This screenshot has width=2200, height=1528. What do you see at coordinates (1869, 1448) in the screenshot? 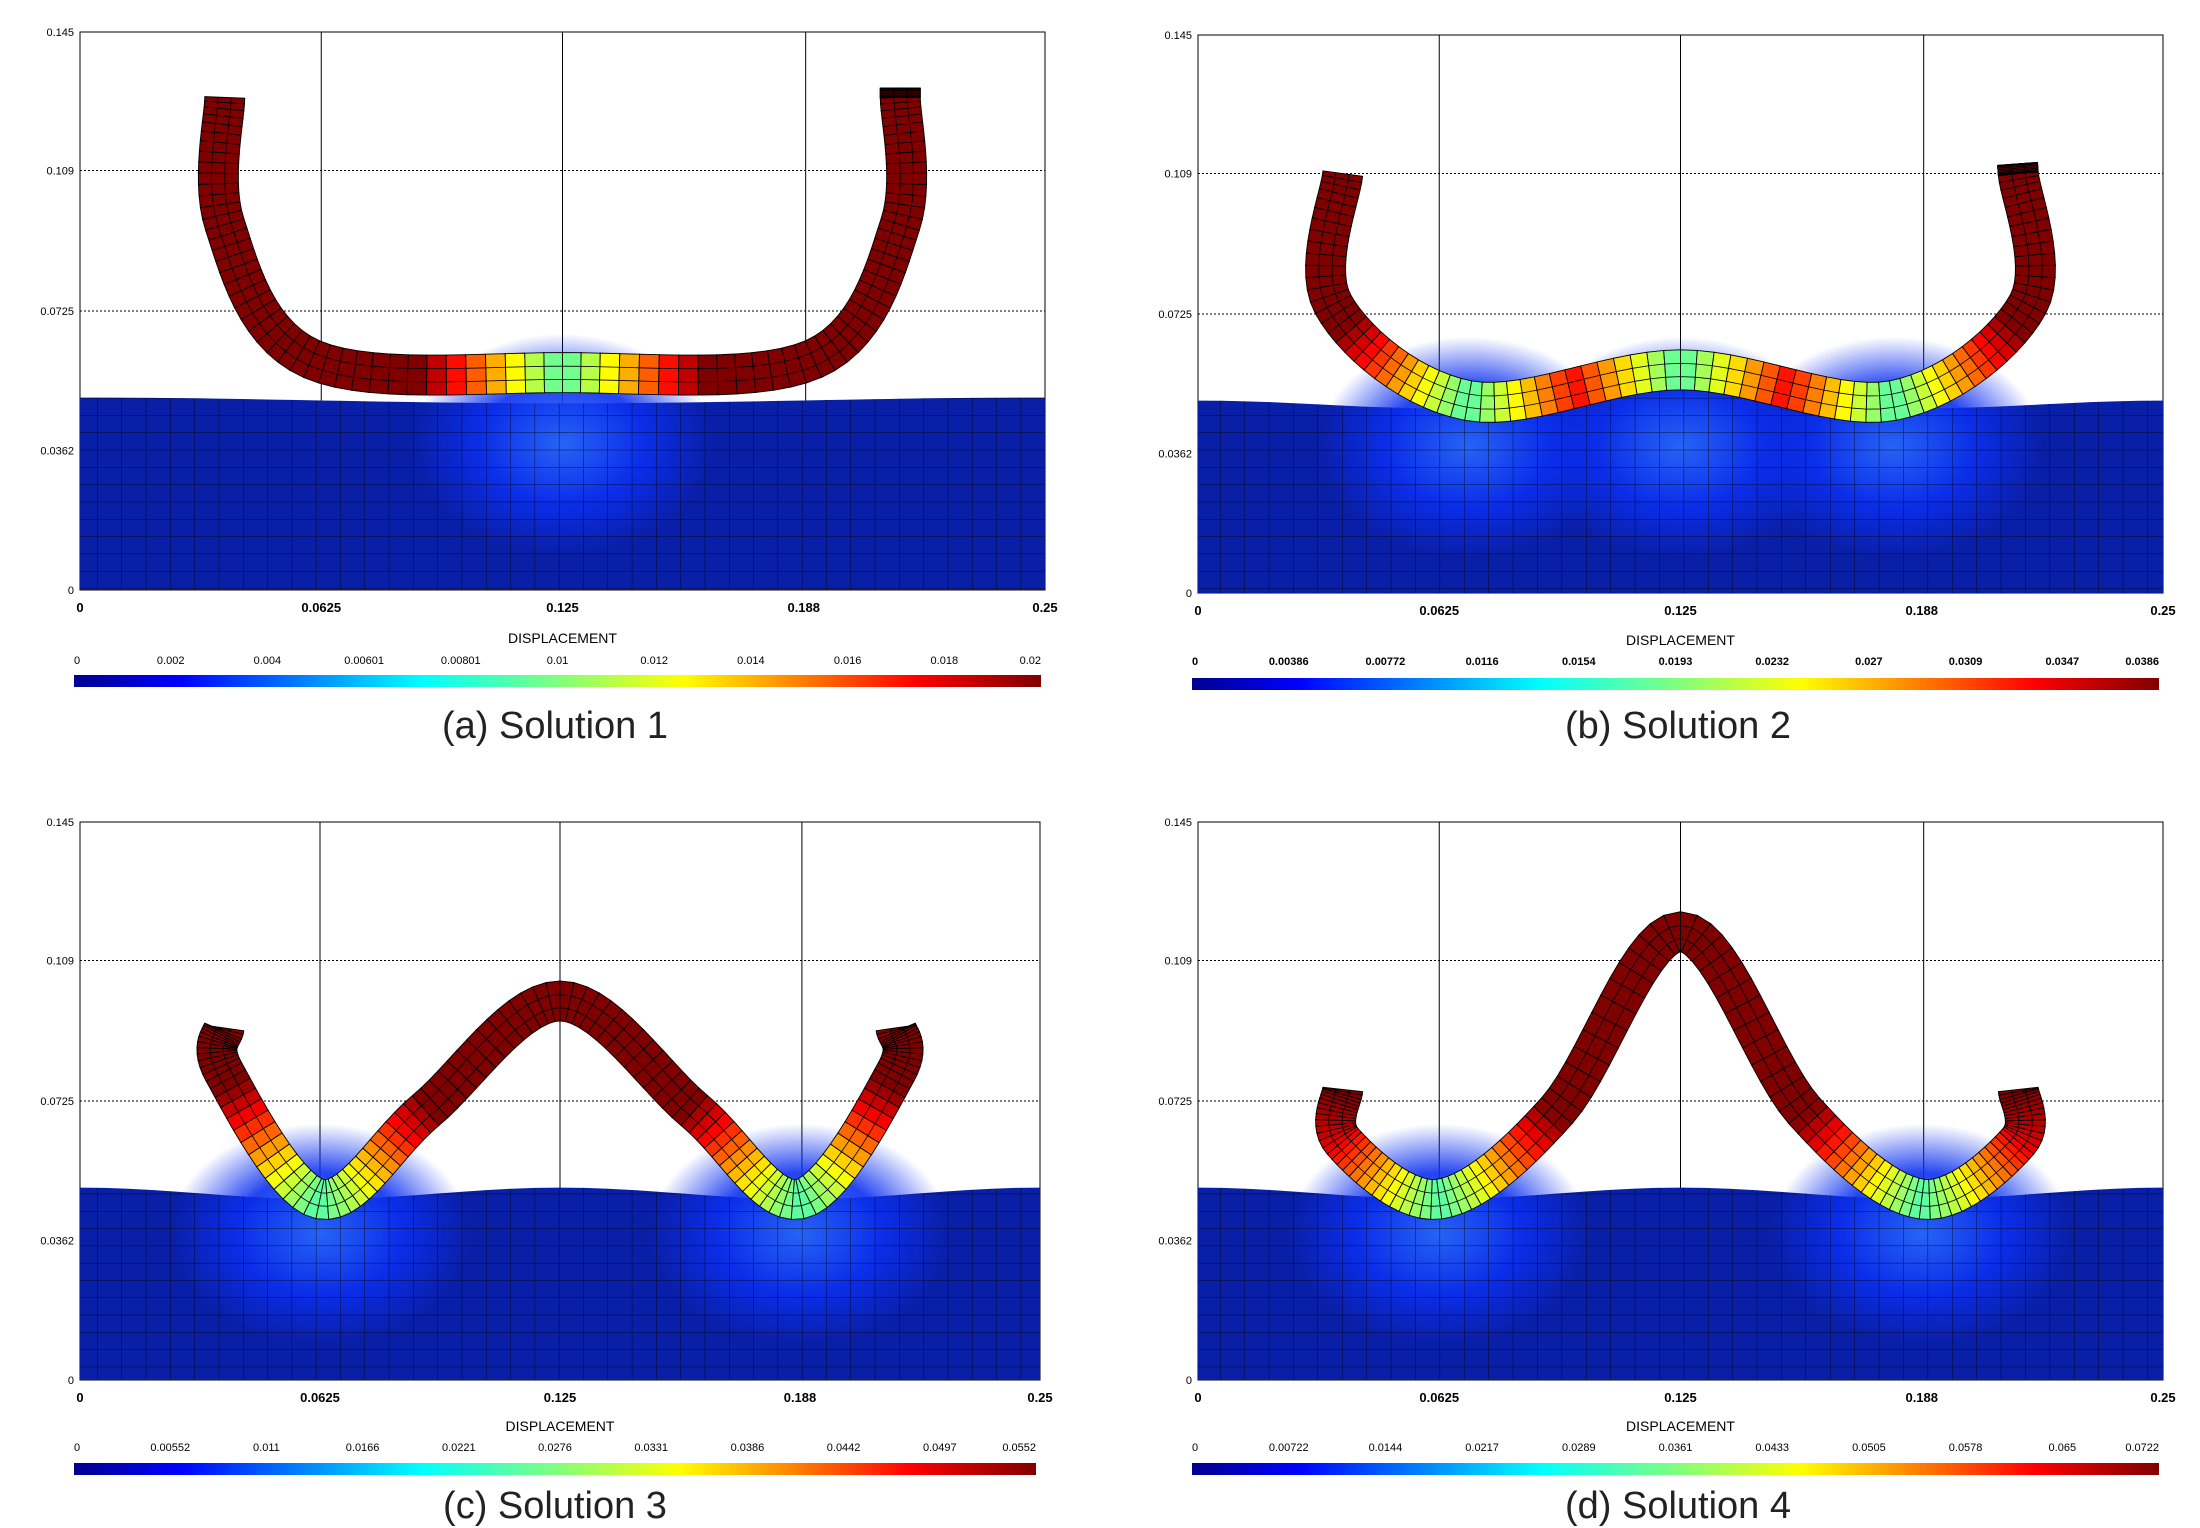
I see `colorbar-tick-label: 0.0505` at bounding box center [1869, 1448].